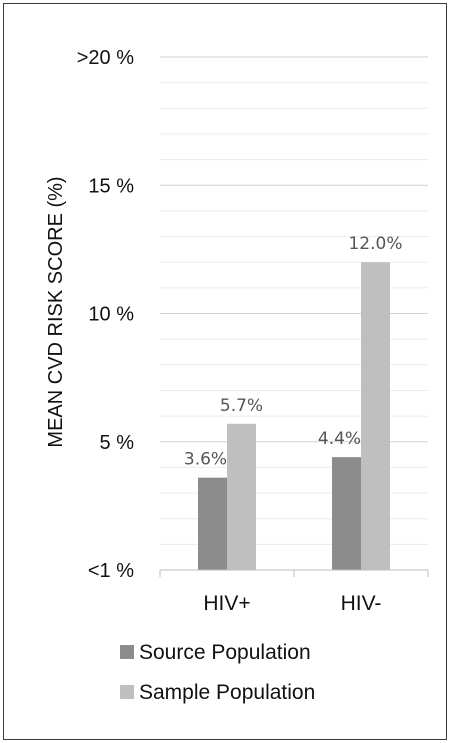  I want to click on y-tick-label: 15 %, so click(111, 186).